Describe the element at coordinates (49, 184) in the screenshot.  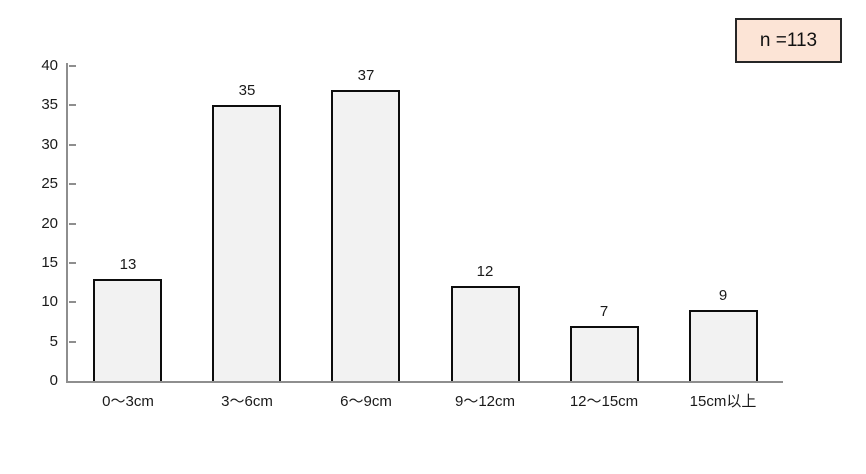
I see `y-tick-label: 25` at that location.